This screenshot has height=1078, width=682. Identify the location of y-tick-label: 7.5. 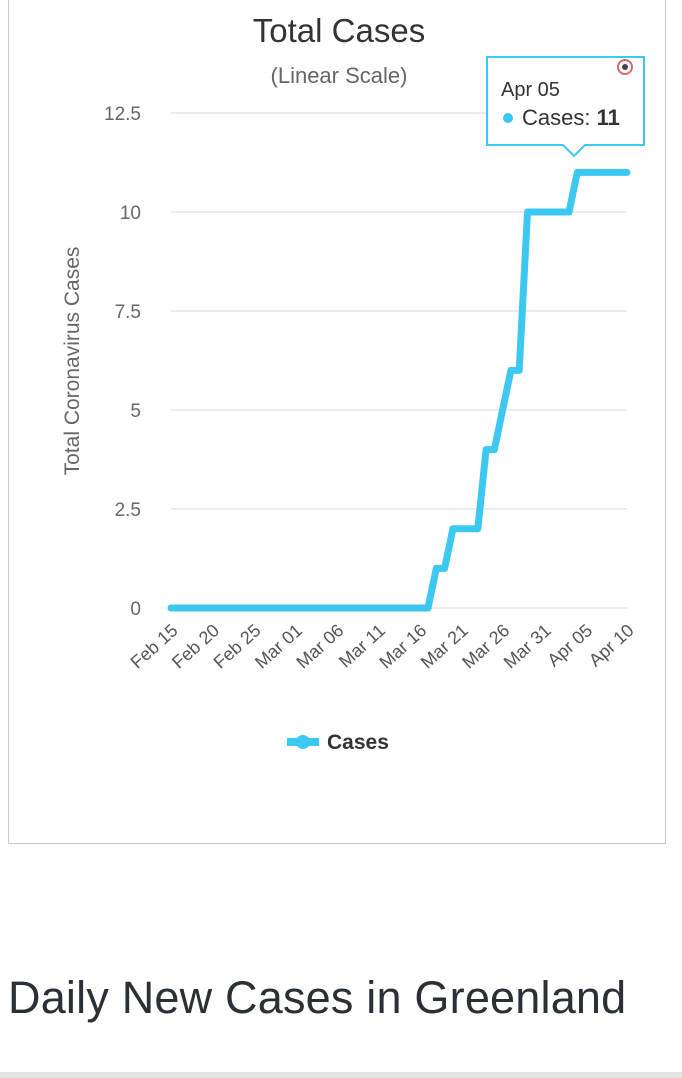
(128, 312).